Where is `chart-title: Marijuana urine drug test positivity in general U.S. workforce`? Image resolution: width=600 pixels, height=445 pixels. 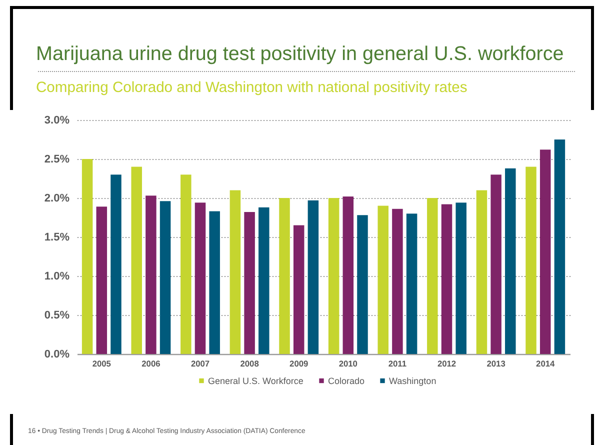 chart-title: Marijuana urine drug test positivity in general U.S. workforce is located at coordinates (300, 54).